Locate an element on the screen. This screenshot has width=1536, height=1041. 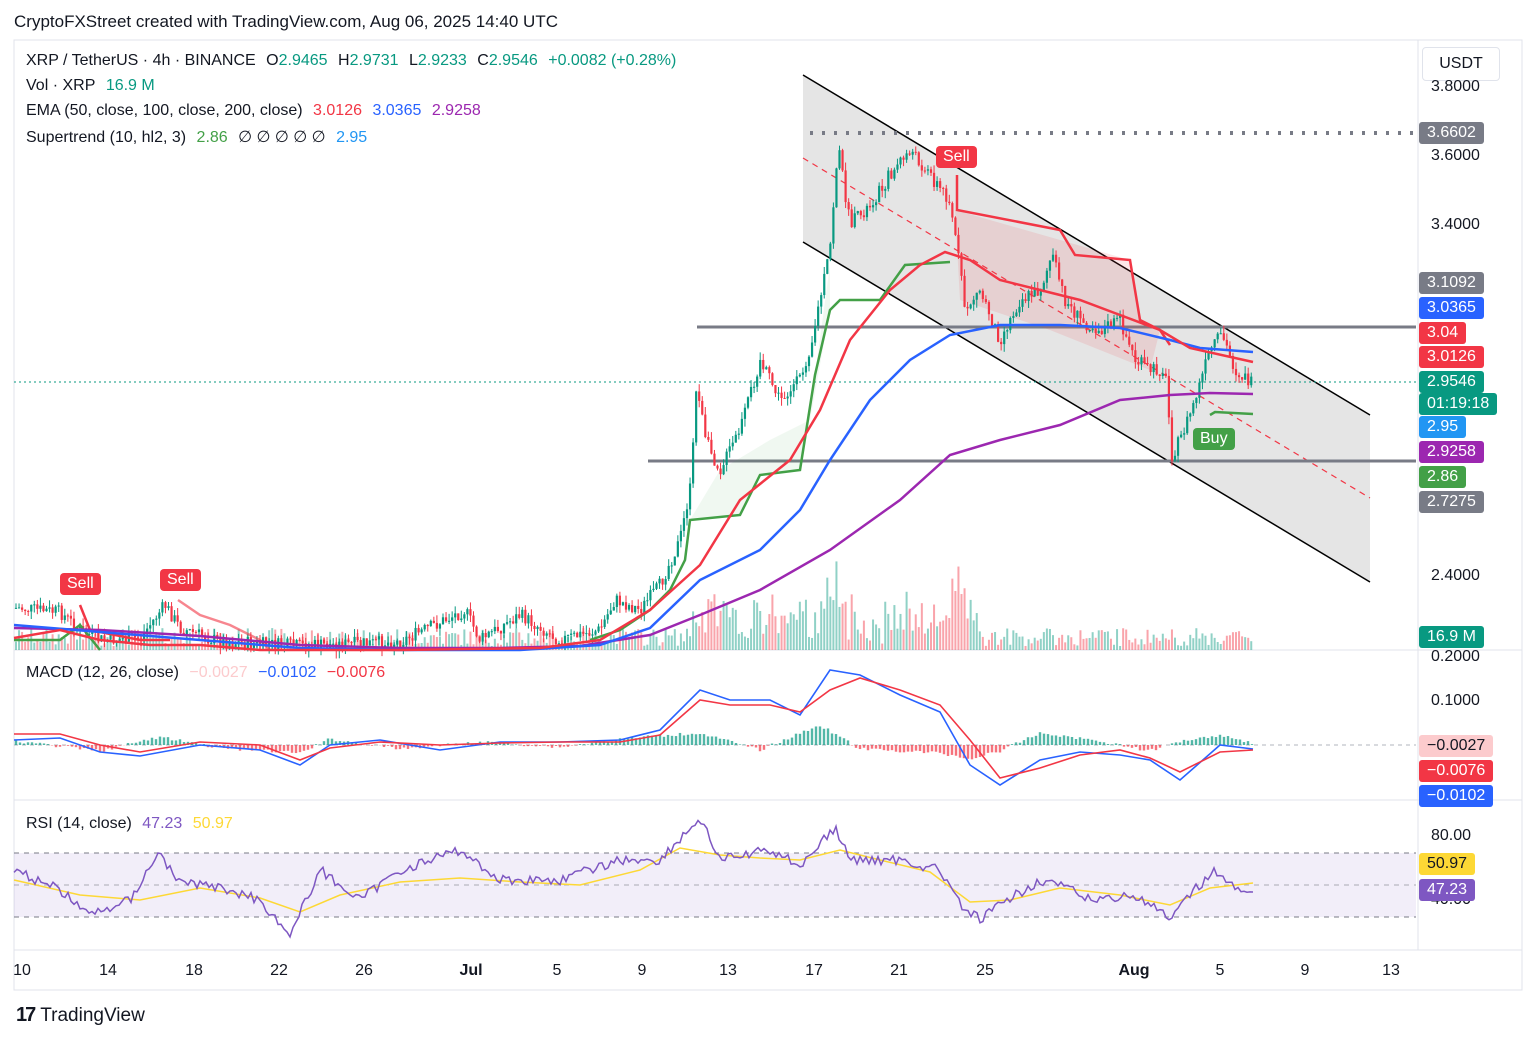
open-value: 2.9465 is located at coordinates (303, 60).